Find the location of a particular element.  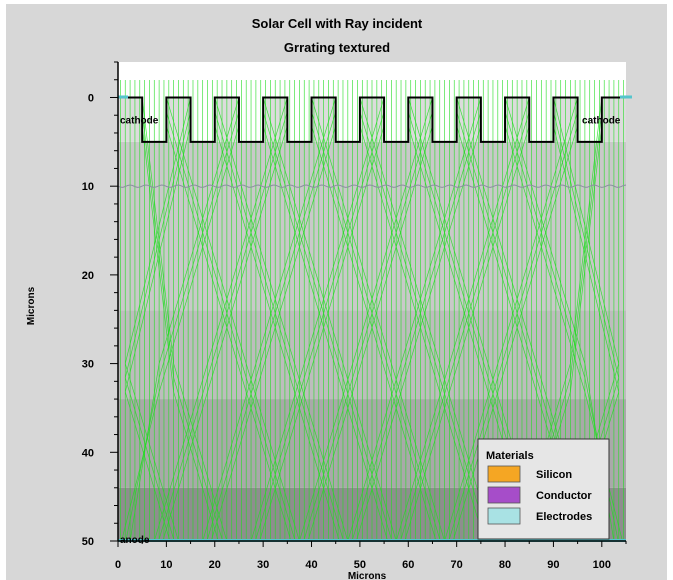

x-tick-label: 30 is located at coordinates (263, 565).